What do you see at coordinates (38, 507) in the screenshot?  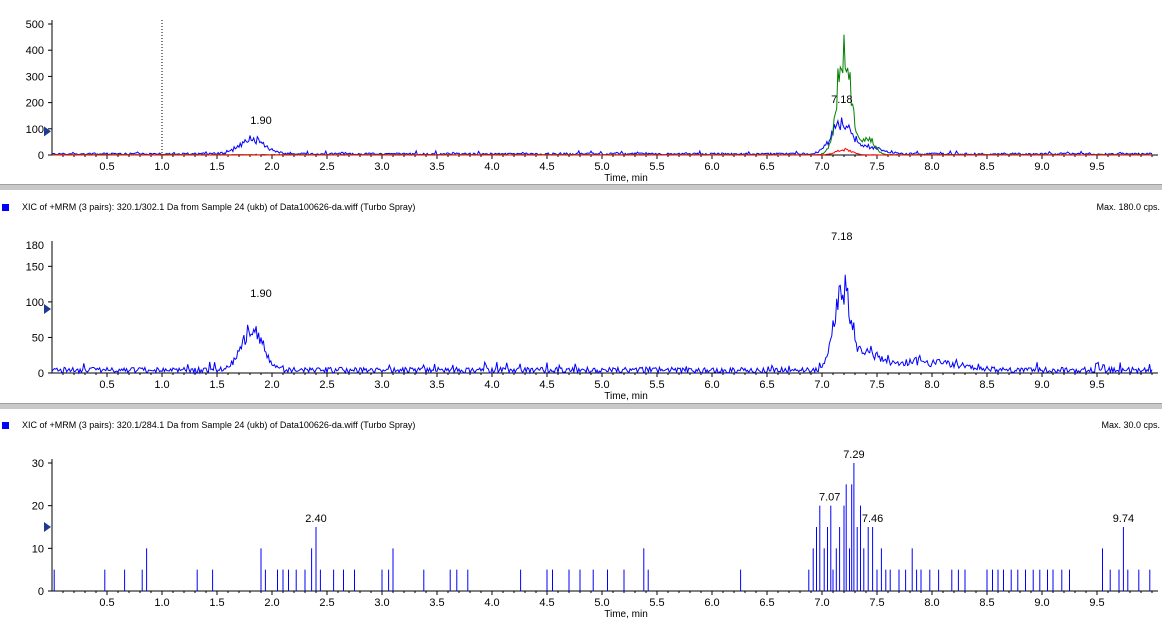 I see `y-tick-label: 20` at bounding box center [38, 507].